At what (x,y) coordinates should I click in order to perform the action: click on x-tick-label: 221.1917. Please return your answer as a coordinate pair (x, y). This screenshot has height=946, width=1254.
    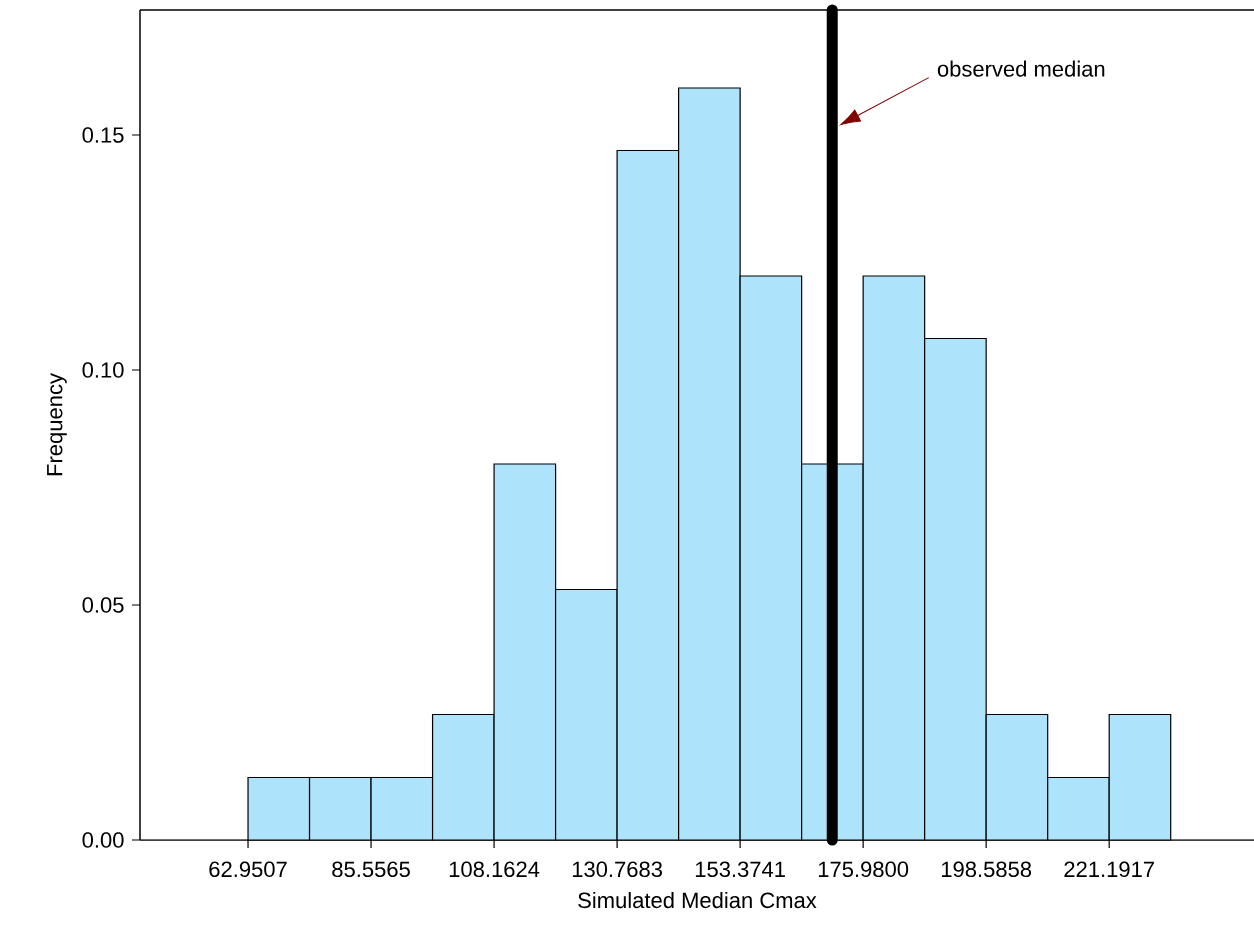
    Looking at the image, I should click on (1109, 869).